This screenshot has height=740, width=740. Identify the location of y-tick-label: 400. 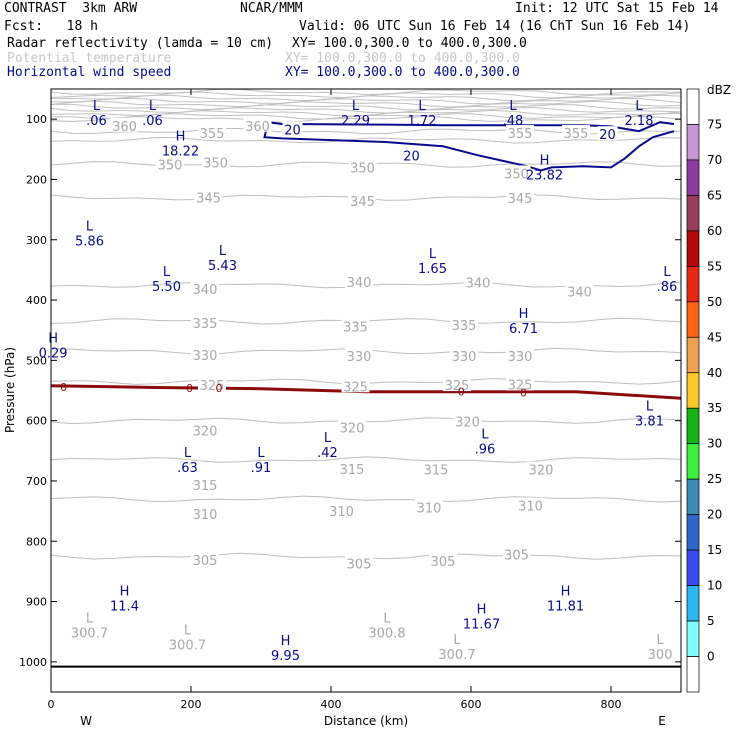
(36, 300).